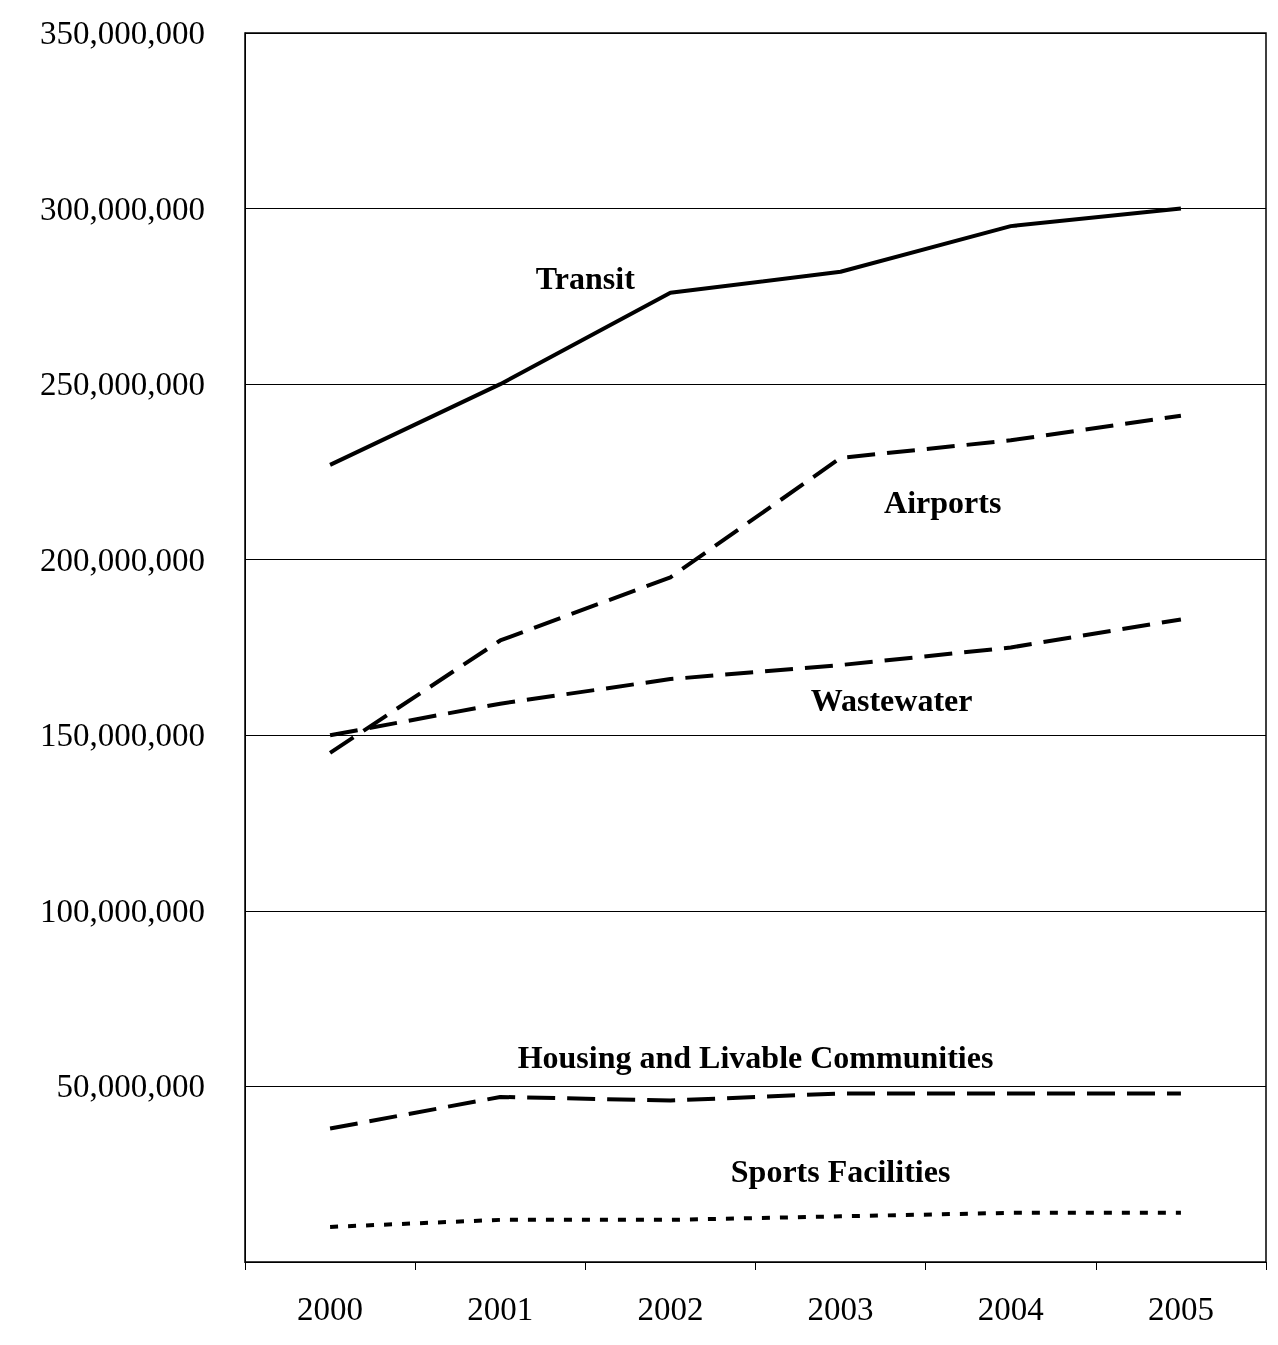 The image size is (1278, 1345). What do you see at coordinates (1010, 1308) in the screenshot?
I see `x-tick-label: 2004` at bounding box center [1010, 1308].